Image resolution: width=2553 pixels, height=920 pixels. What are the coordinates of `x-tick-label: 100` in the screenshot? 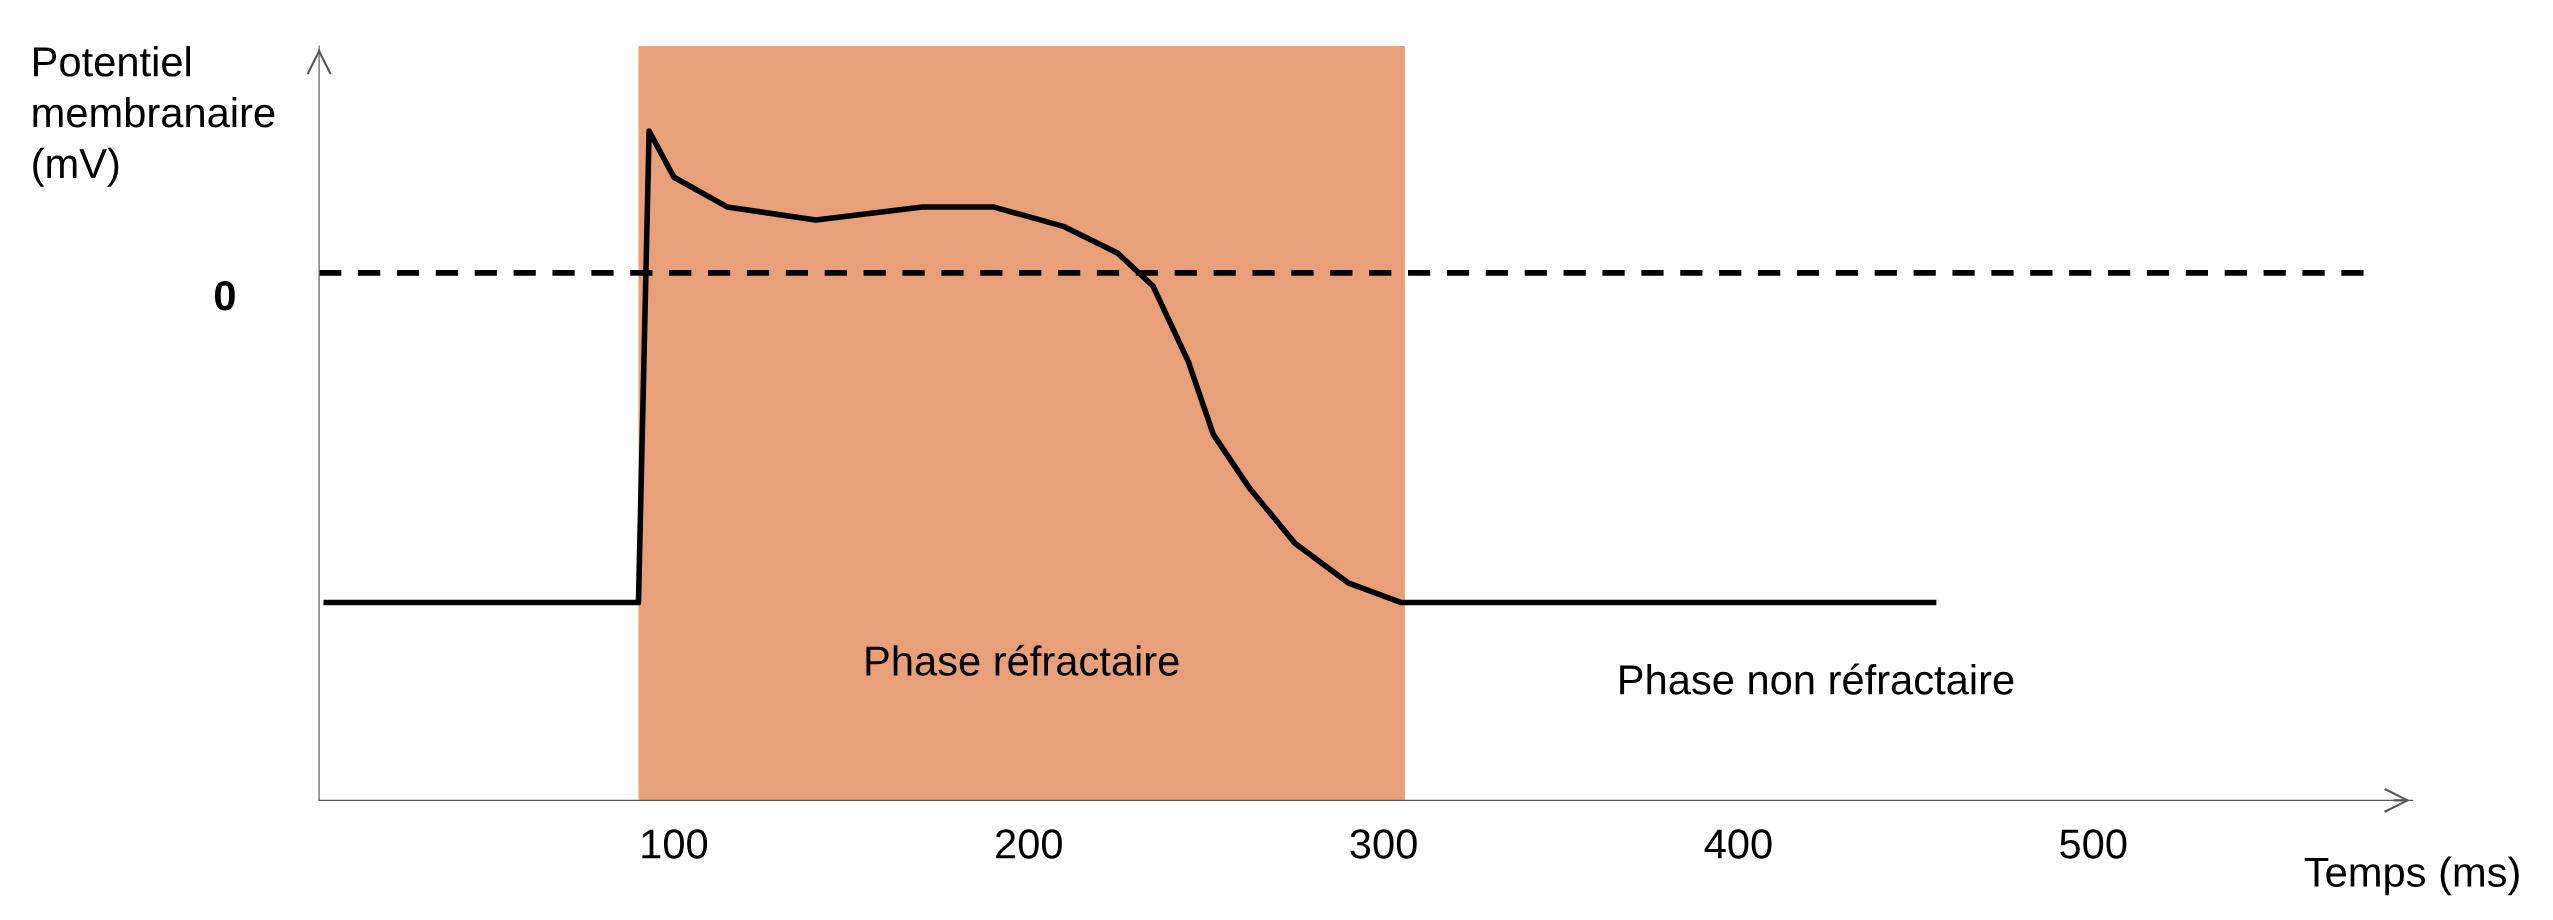 It's located at (675, 844).